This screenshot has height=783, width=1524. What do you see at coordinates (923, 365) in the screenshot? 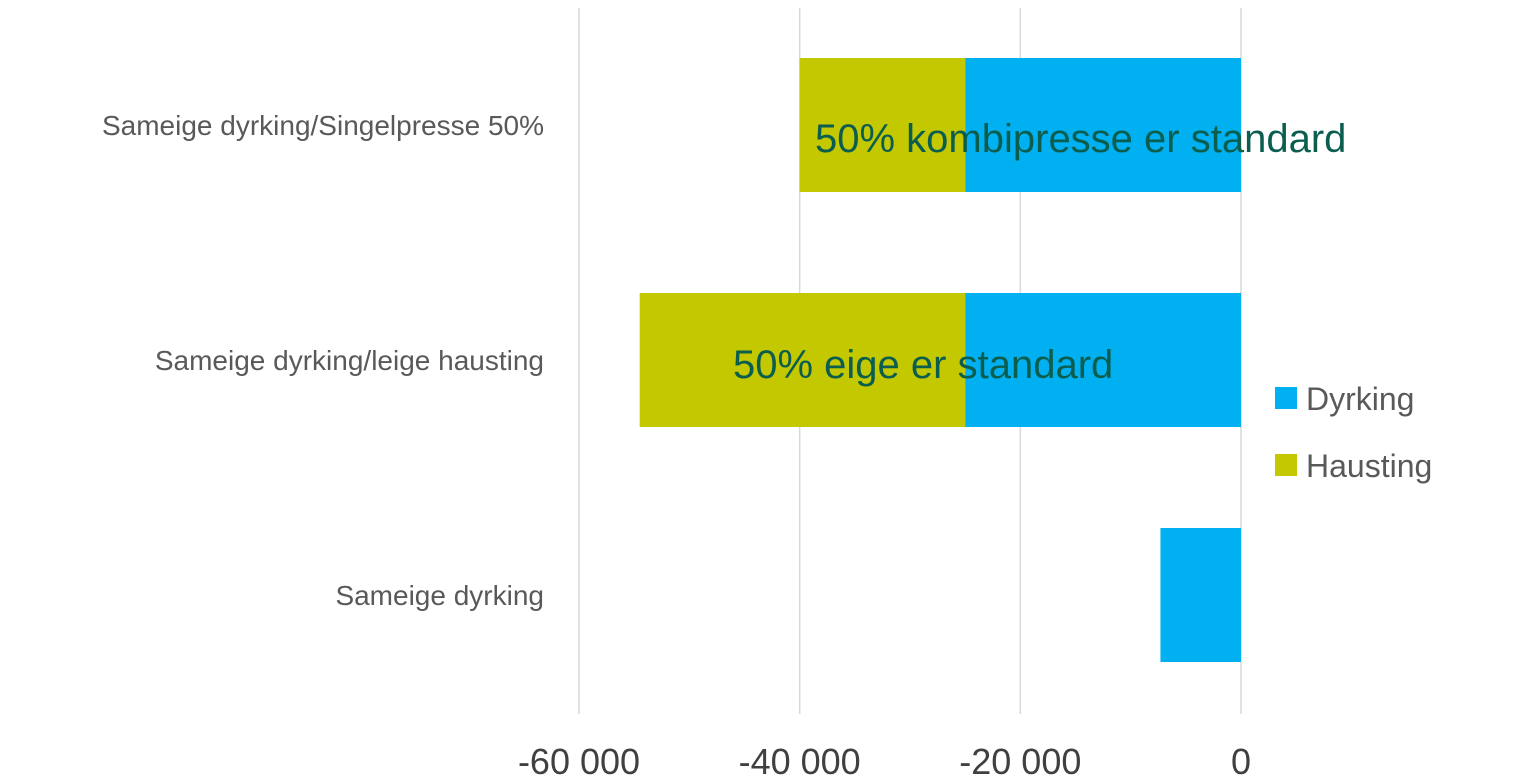
I see `annotation: 50% eige er standard` at bounding box center [923, 365].